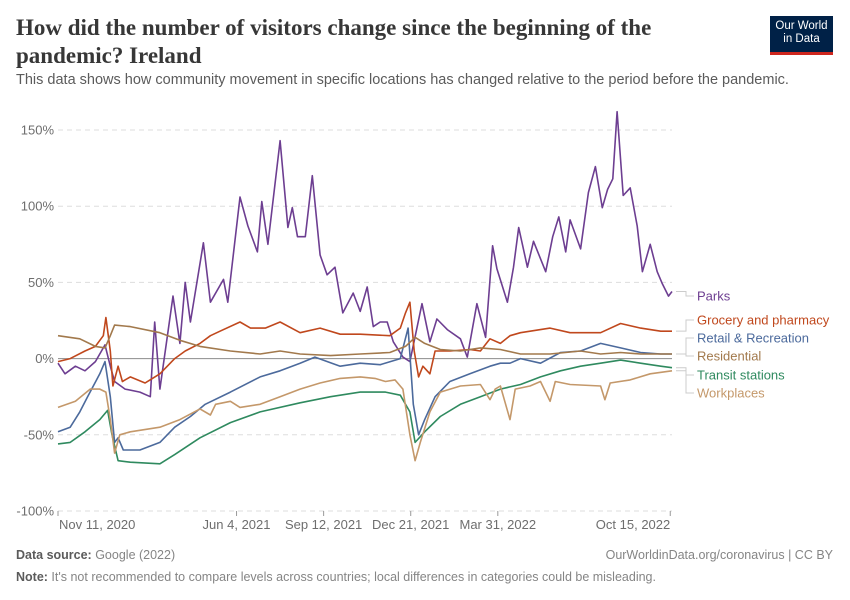 The width and height of the screenshot is (850, 600). What do you see at coordinates (763, 320) in the screenshot?
I see `series-label: Grocery and pharmacy` at bounding box center [763, 320].